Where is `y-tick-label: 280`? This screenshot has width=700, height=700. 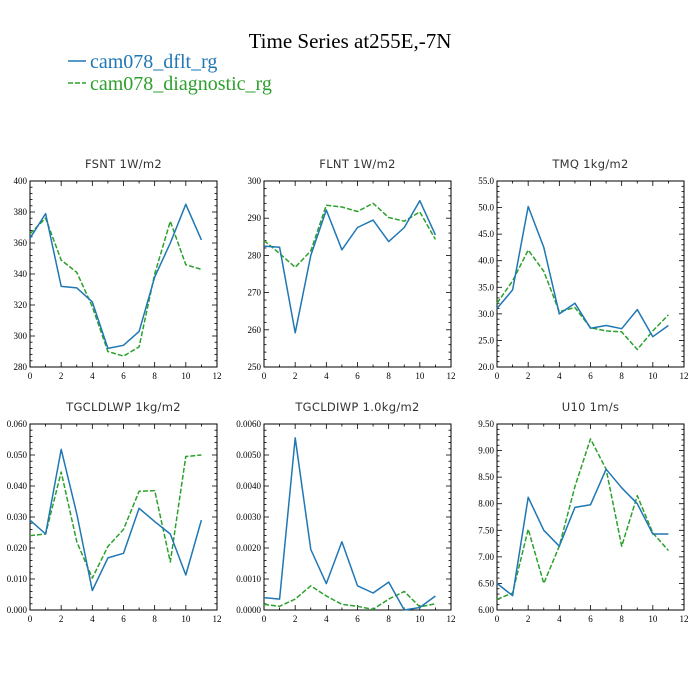
y-tick-label: 280 is located at coordinates (255, 255).